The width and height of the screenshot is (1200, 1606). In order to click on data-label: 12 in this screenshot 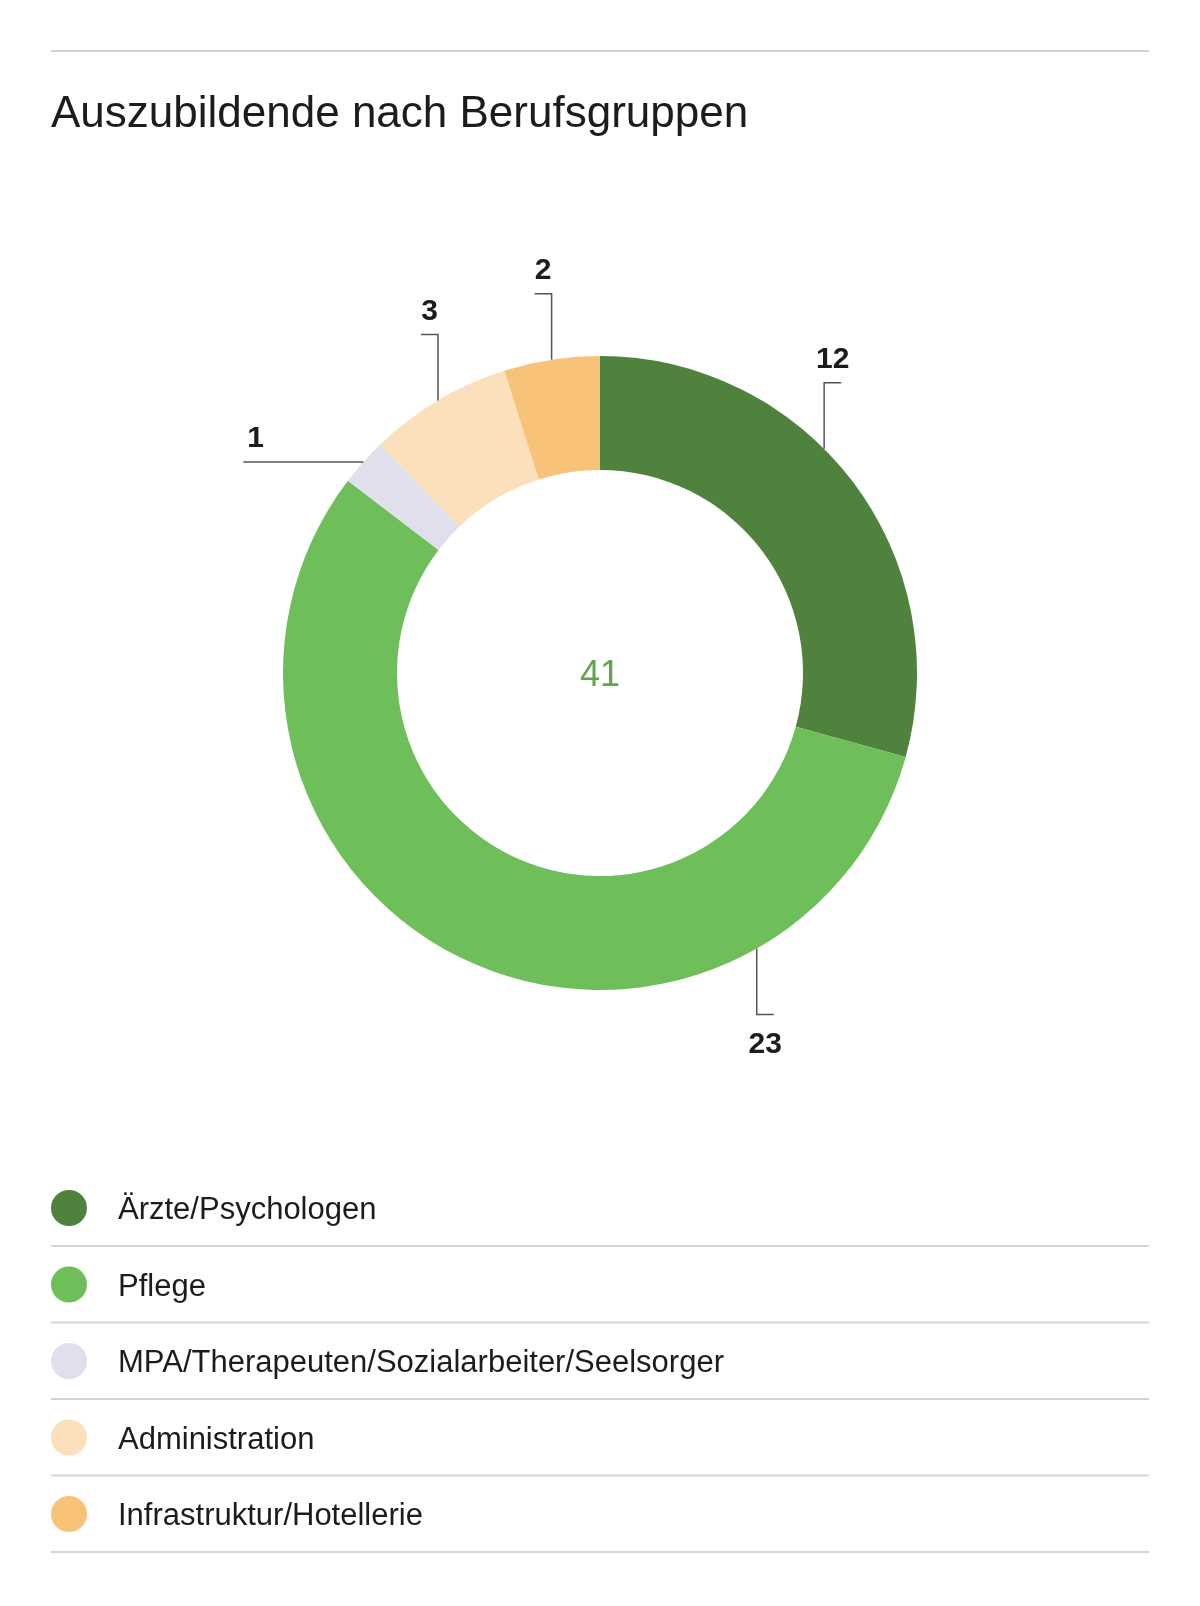, I will do `click(832, 357)`.